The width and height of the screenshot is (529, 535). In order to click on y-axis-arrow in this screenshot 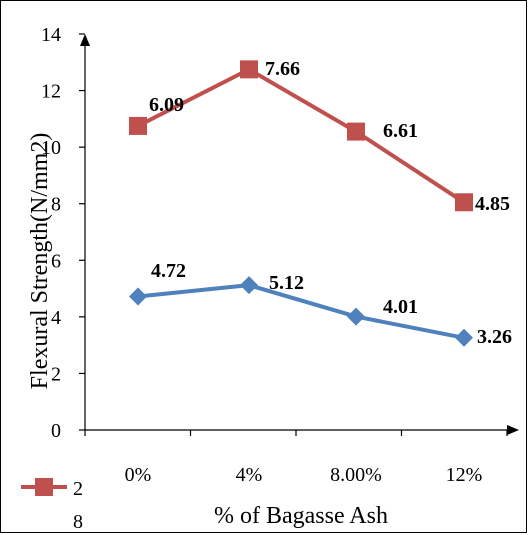, I will do `click(85, 40)`.